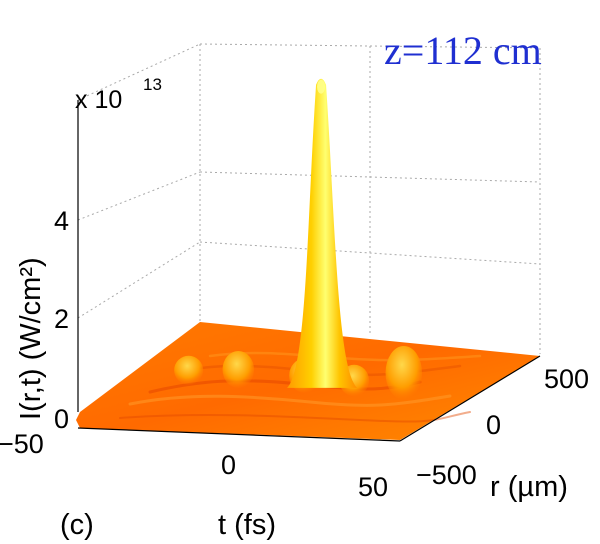 This screenshot has width=600, height=544. Describe the element at coordinates (152, 84) in the screenshot. I see `svg-text: 13` at that location.